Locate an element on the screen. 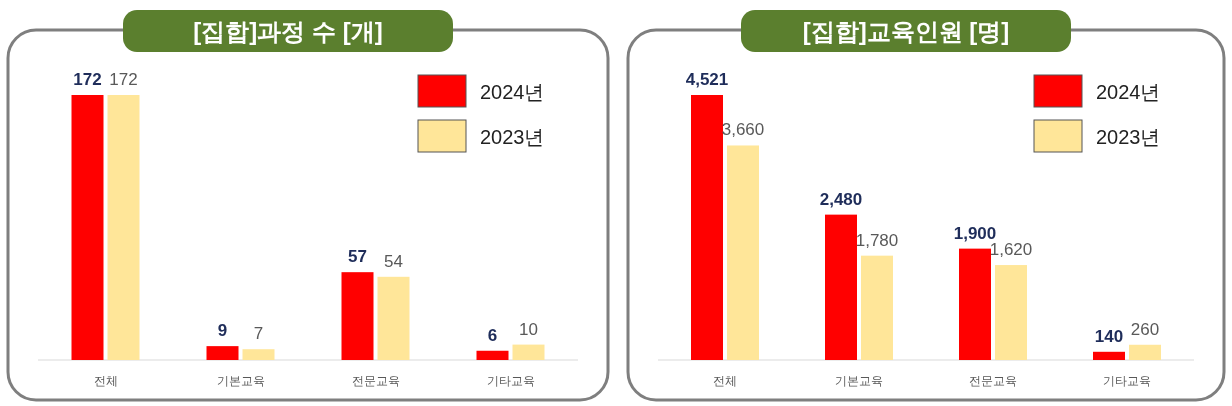 The image size is (1232, 406). data-label: 7 is located at coordinates (258, 334).